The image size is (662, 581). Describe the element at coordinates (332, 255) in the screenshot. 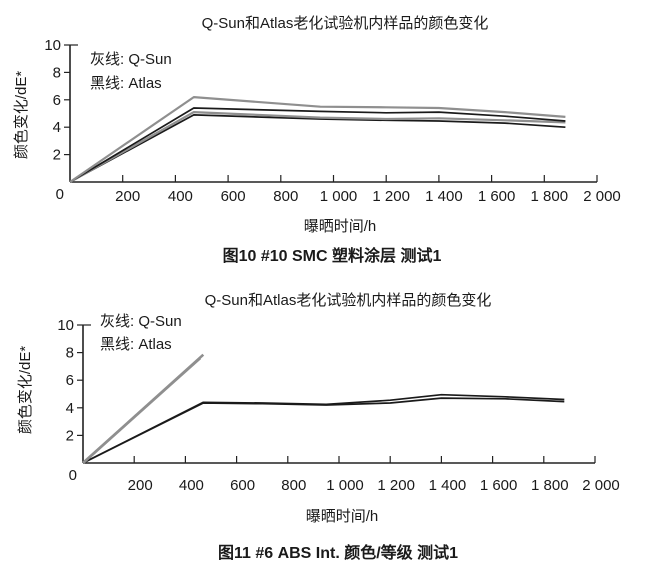

I see `figure-caption: 图10 #10 SMC 塑料涂层 测试1` at that location.